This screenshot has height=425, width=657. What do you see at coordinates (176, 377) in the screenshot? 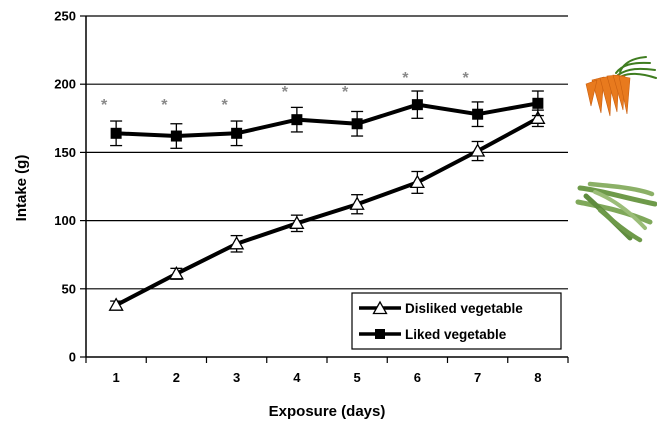
I see `x-tick-label: 2` at bounding box center [176, 377].